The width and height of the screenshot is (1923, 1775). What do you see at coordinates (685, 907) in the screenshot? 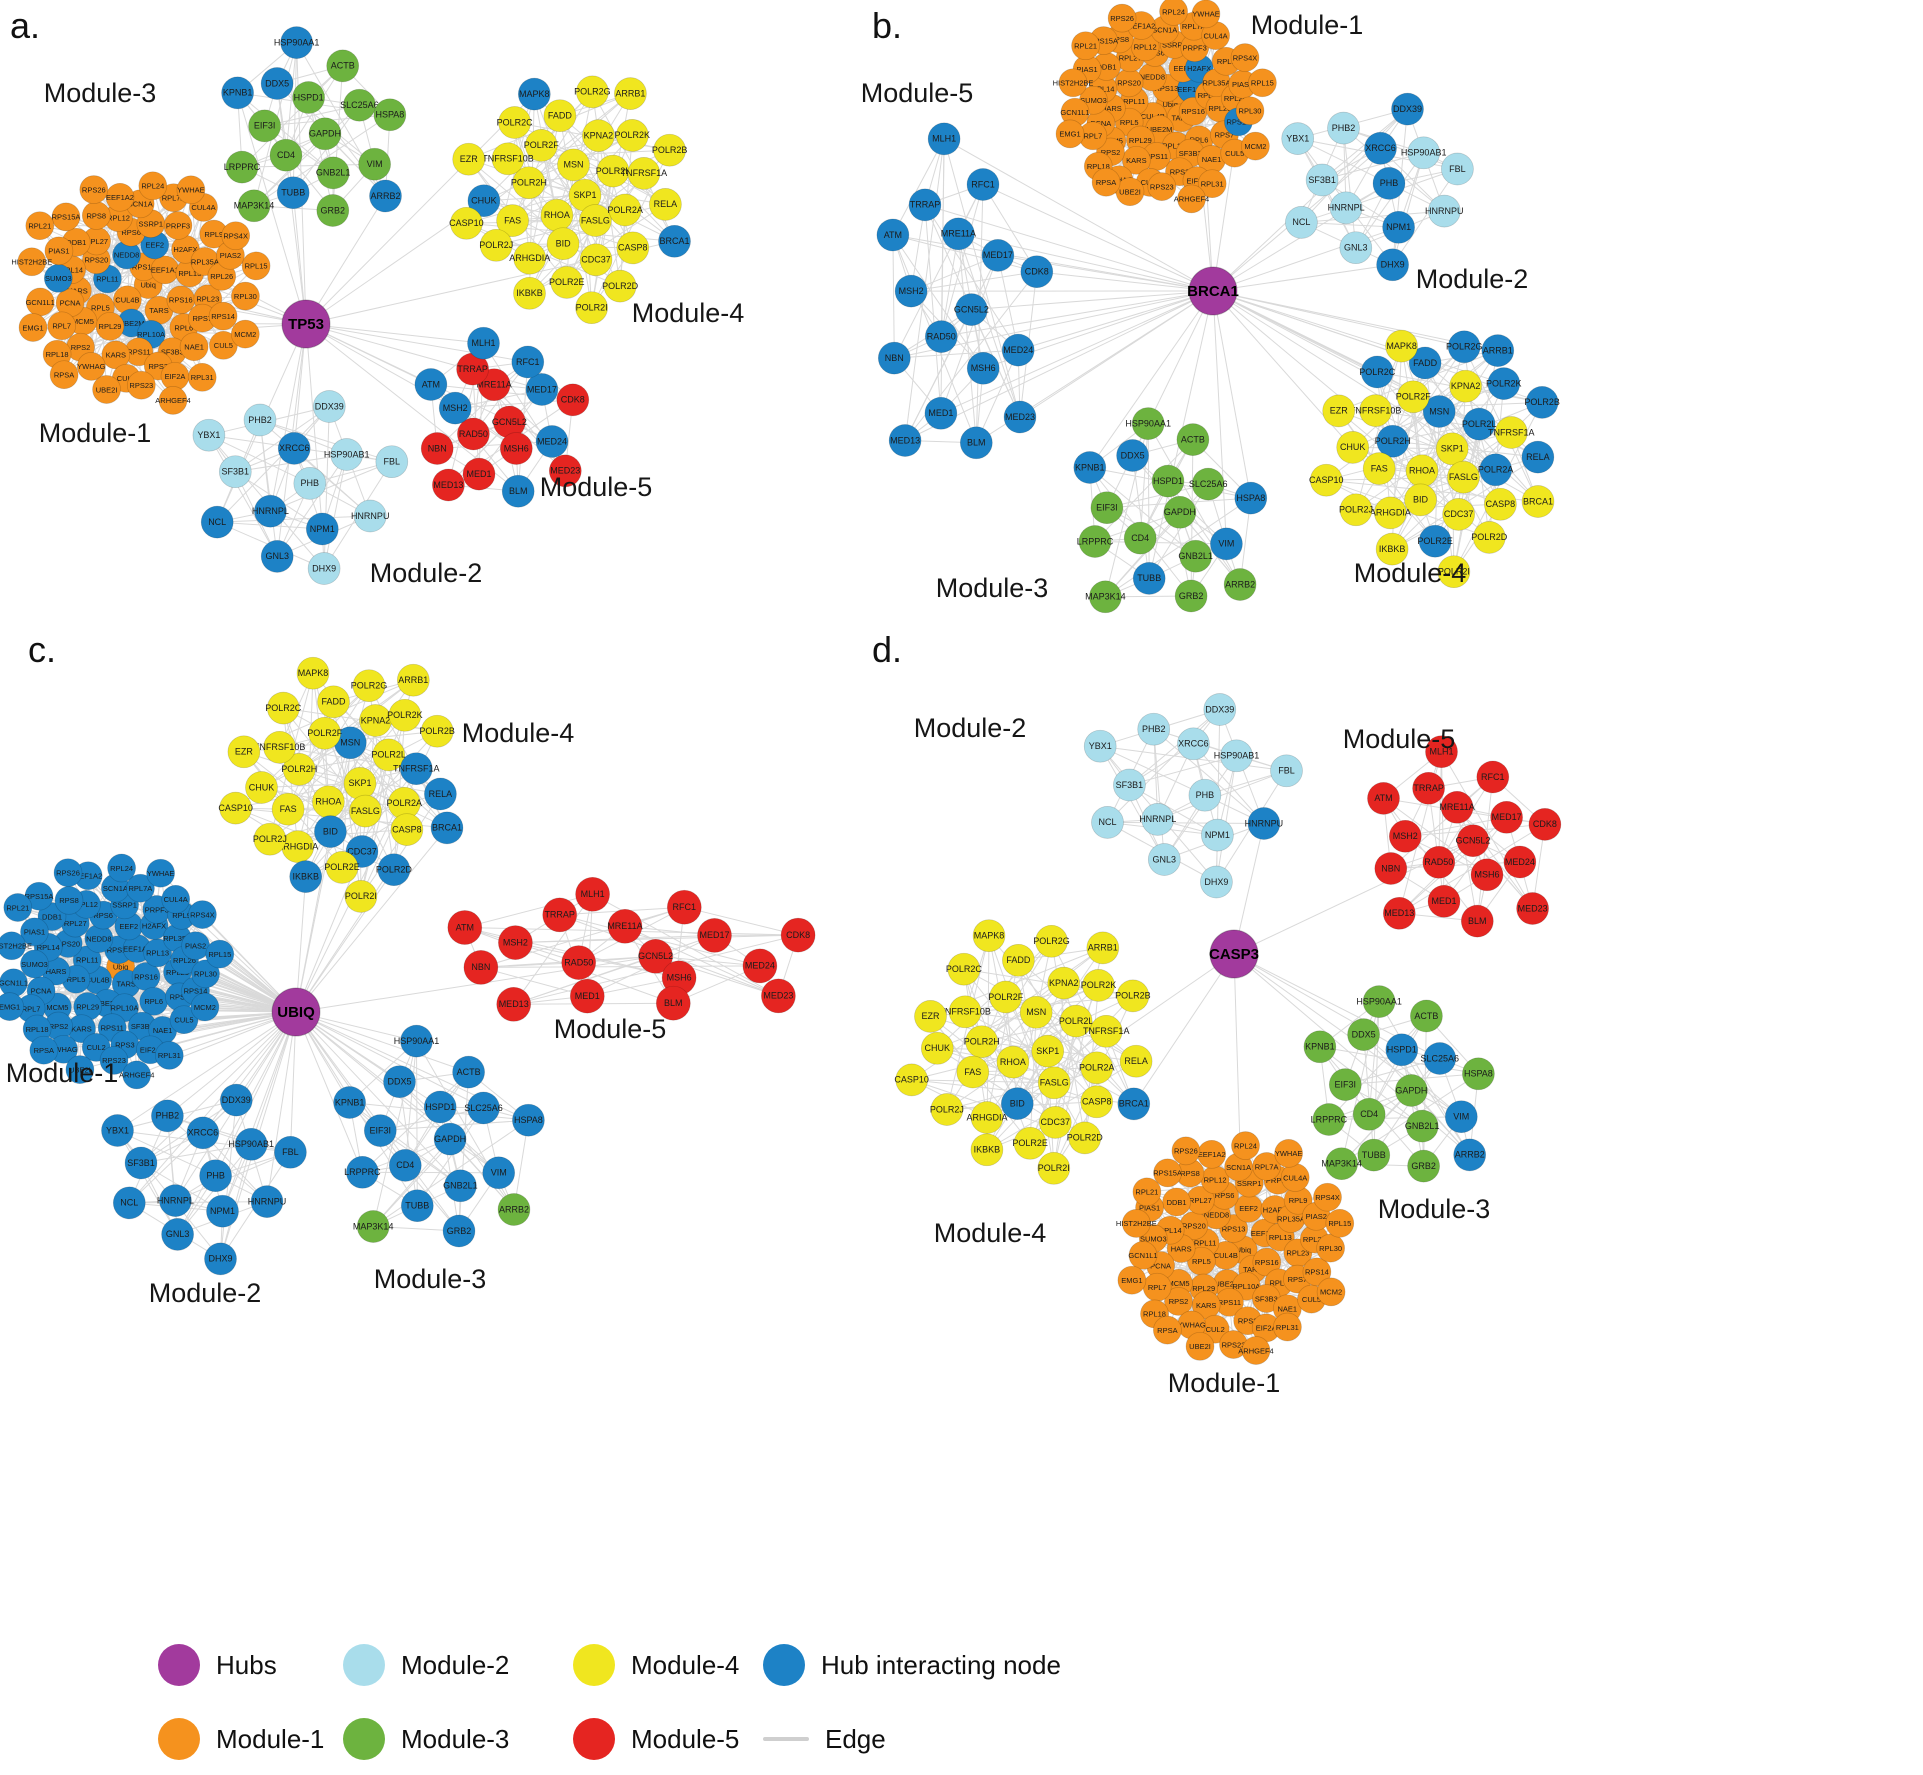
I see `gene-label: RFC1` at bounding box center [685, 907].